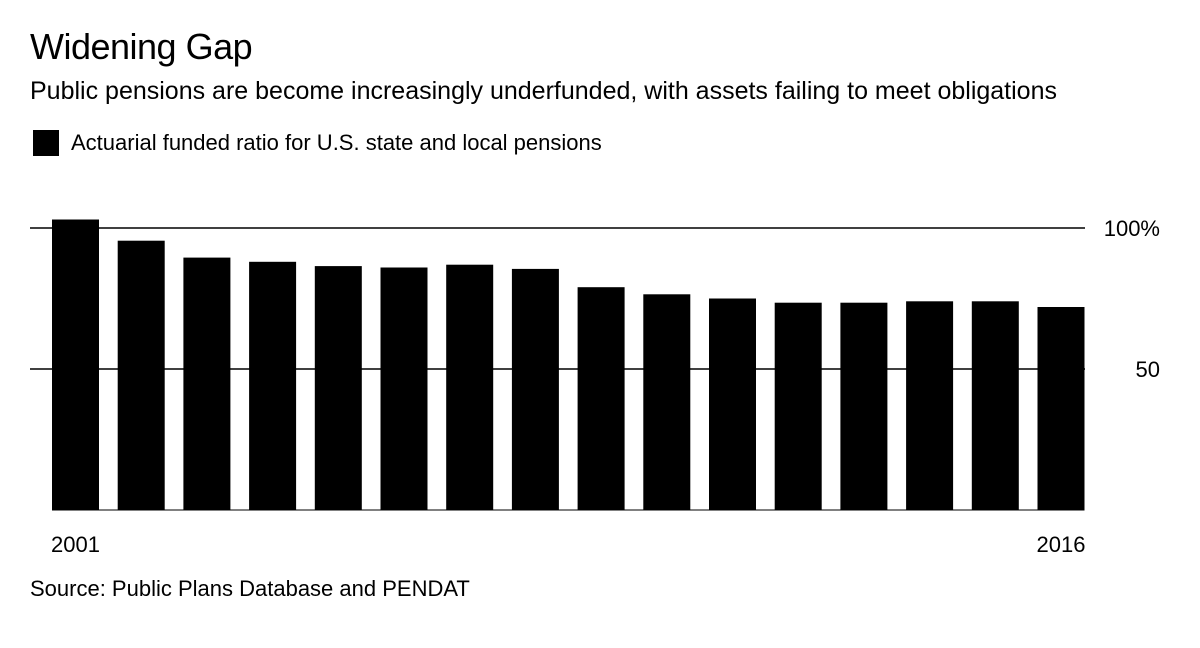 This screenshot has width=1200, height=648. Describe the element at coordinates (1061, 408) in the screenshot. I see `bar-2016` at that location.